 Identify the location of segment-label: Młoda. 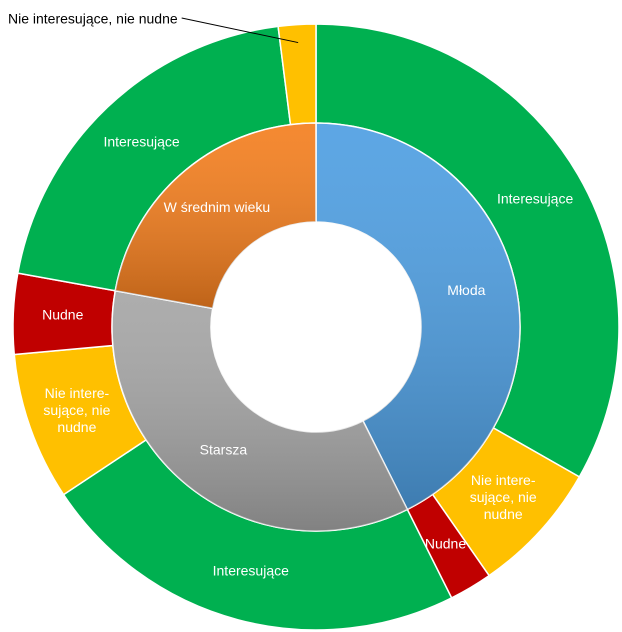
(466, 290).